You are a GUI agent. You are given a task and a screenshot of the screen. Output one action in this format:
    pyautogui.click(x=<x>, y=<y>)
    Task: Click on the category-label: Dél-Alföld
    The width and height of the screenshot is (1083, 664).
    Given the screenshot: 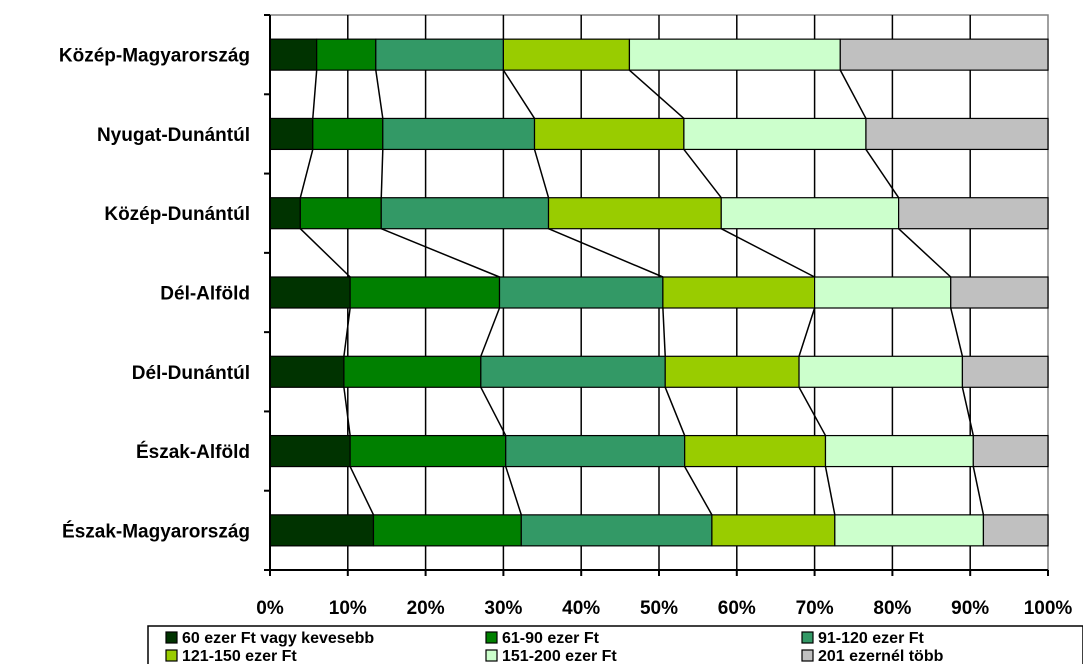 What is the action you would take?
    pyautogui.click(x=205, y=294)
    